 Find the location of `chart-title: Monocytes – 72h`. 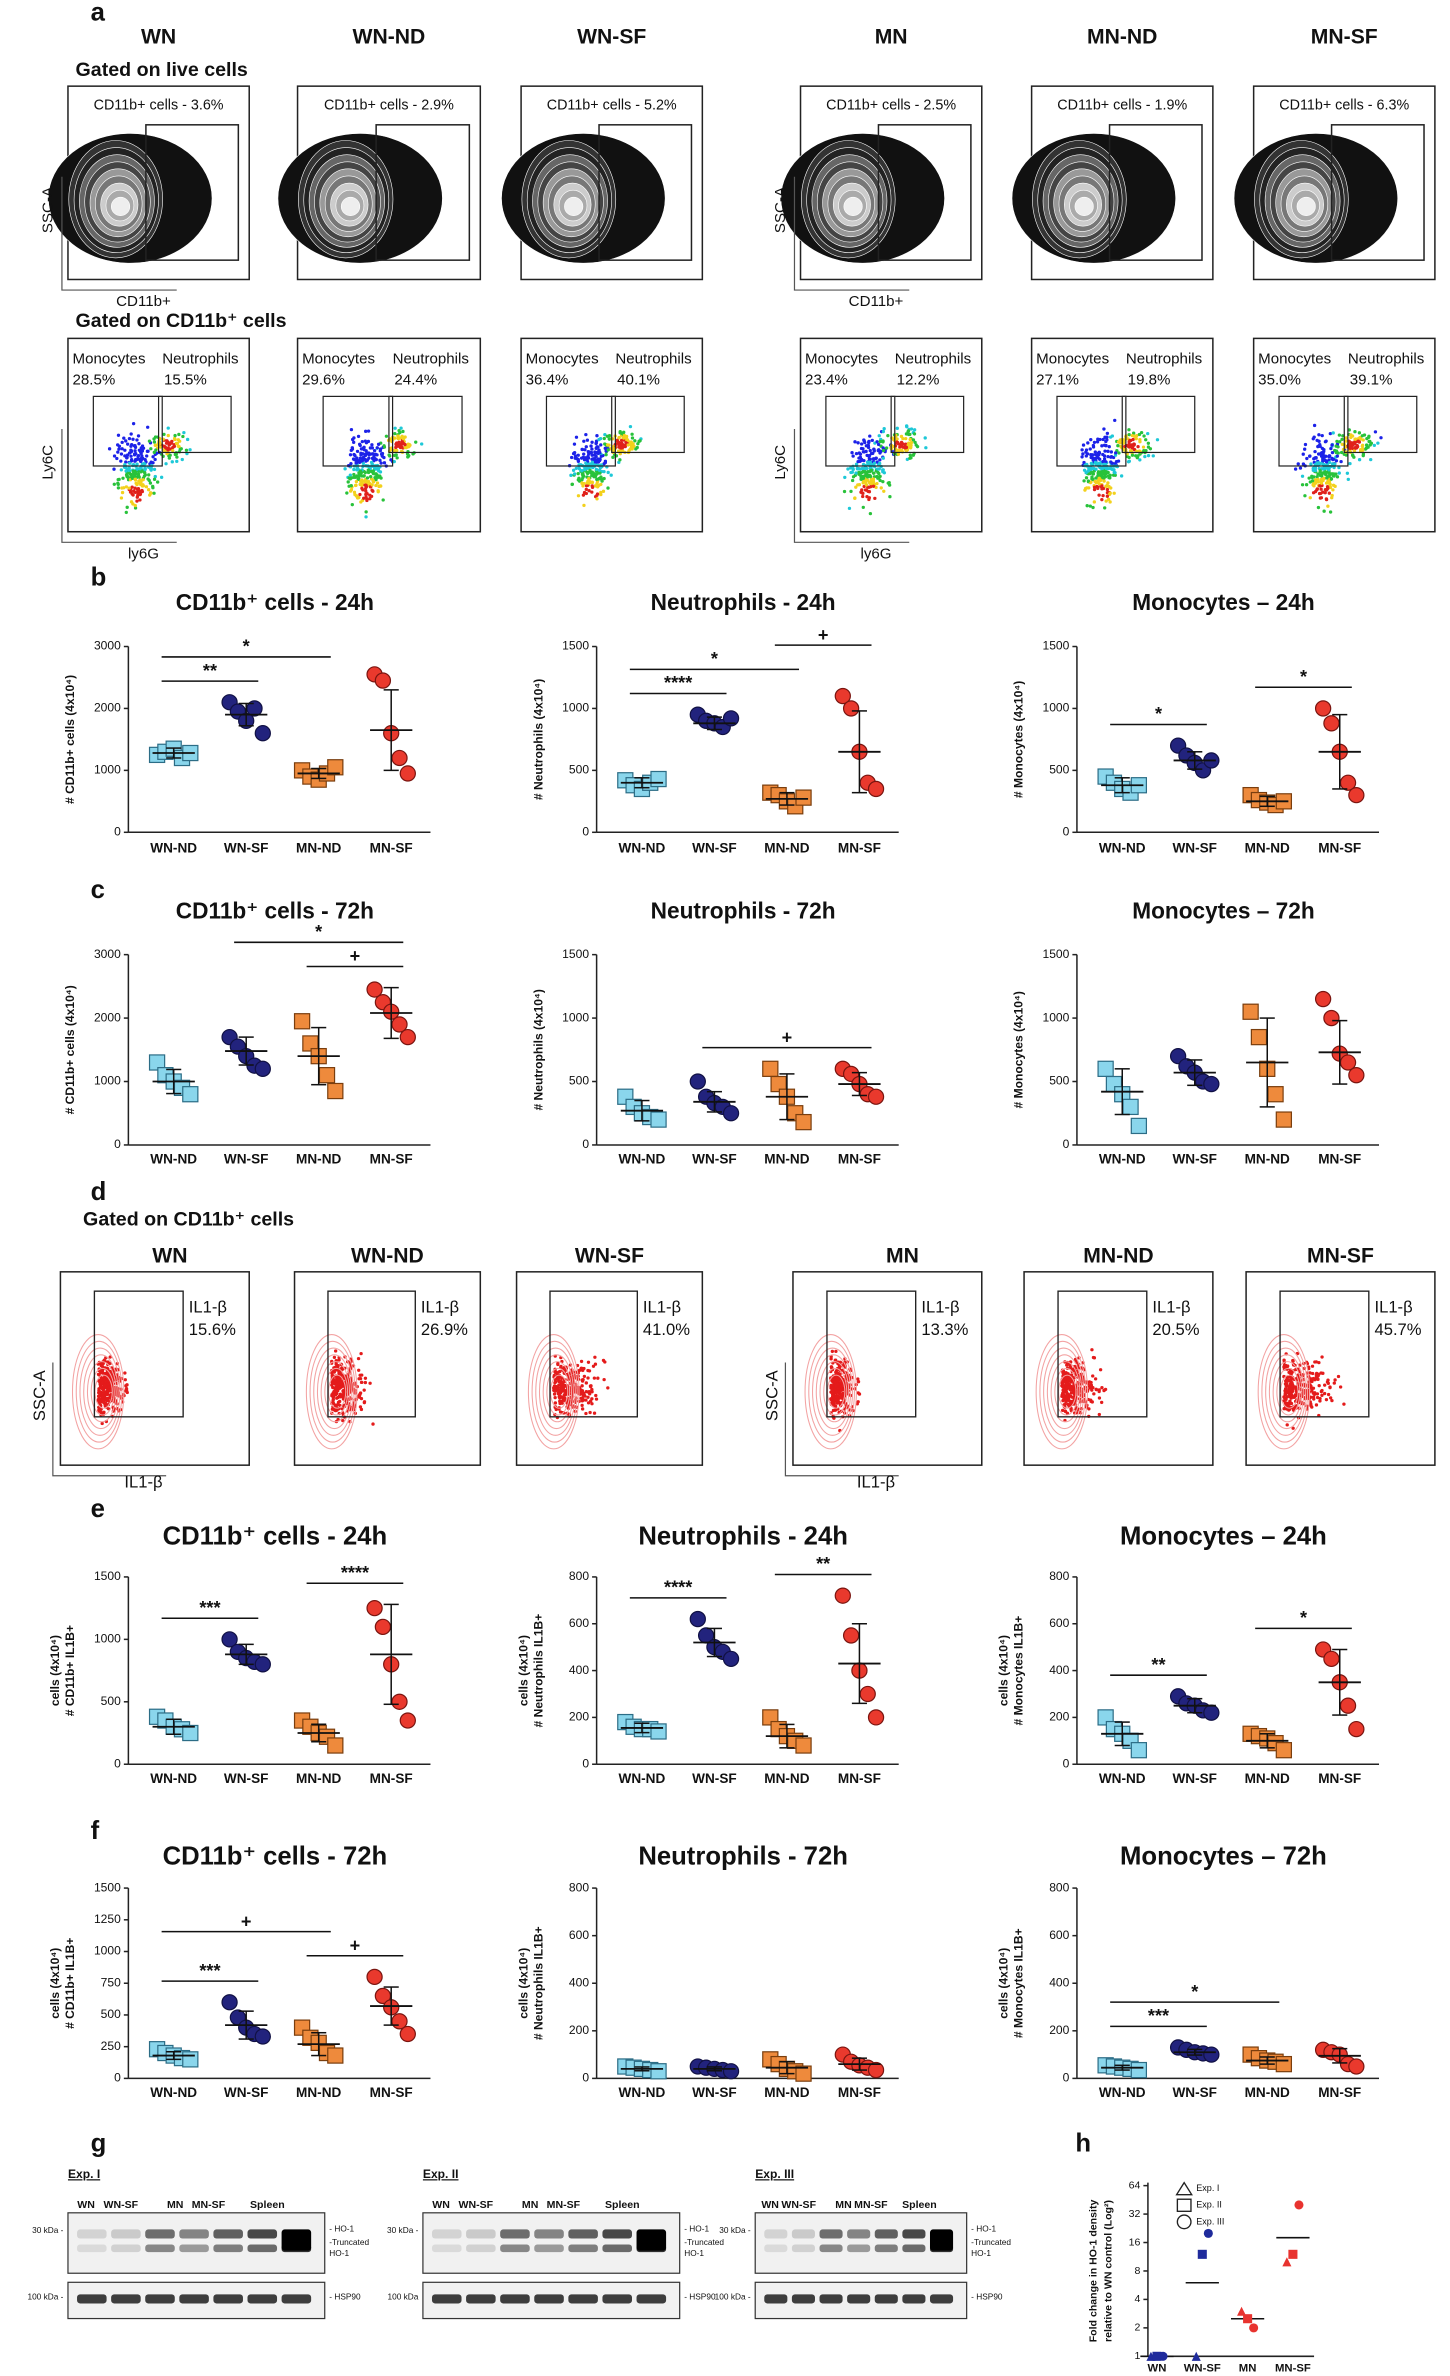

chart-title: Monocytes – 72h is located at coordinates (1223, 1857).